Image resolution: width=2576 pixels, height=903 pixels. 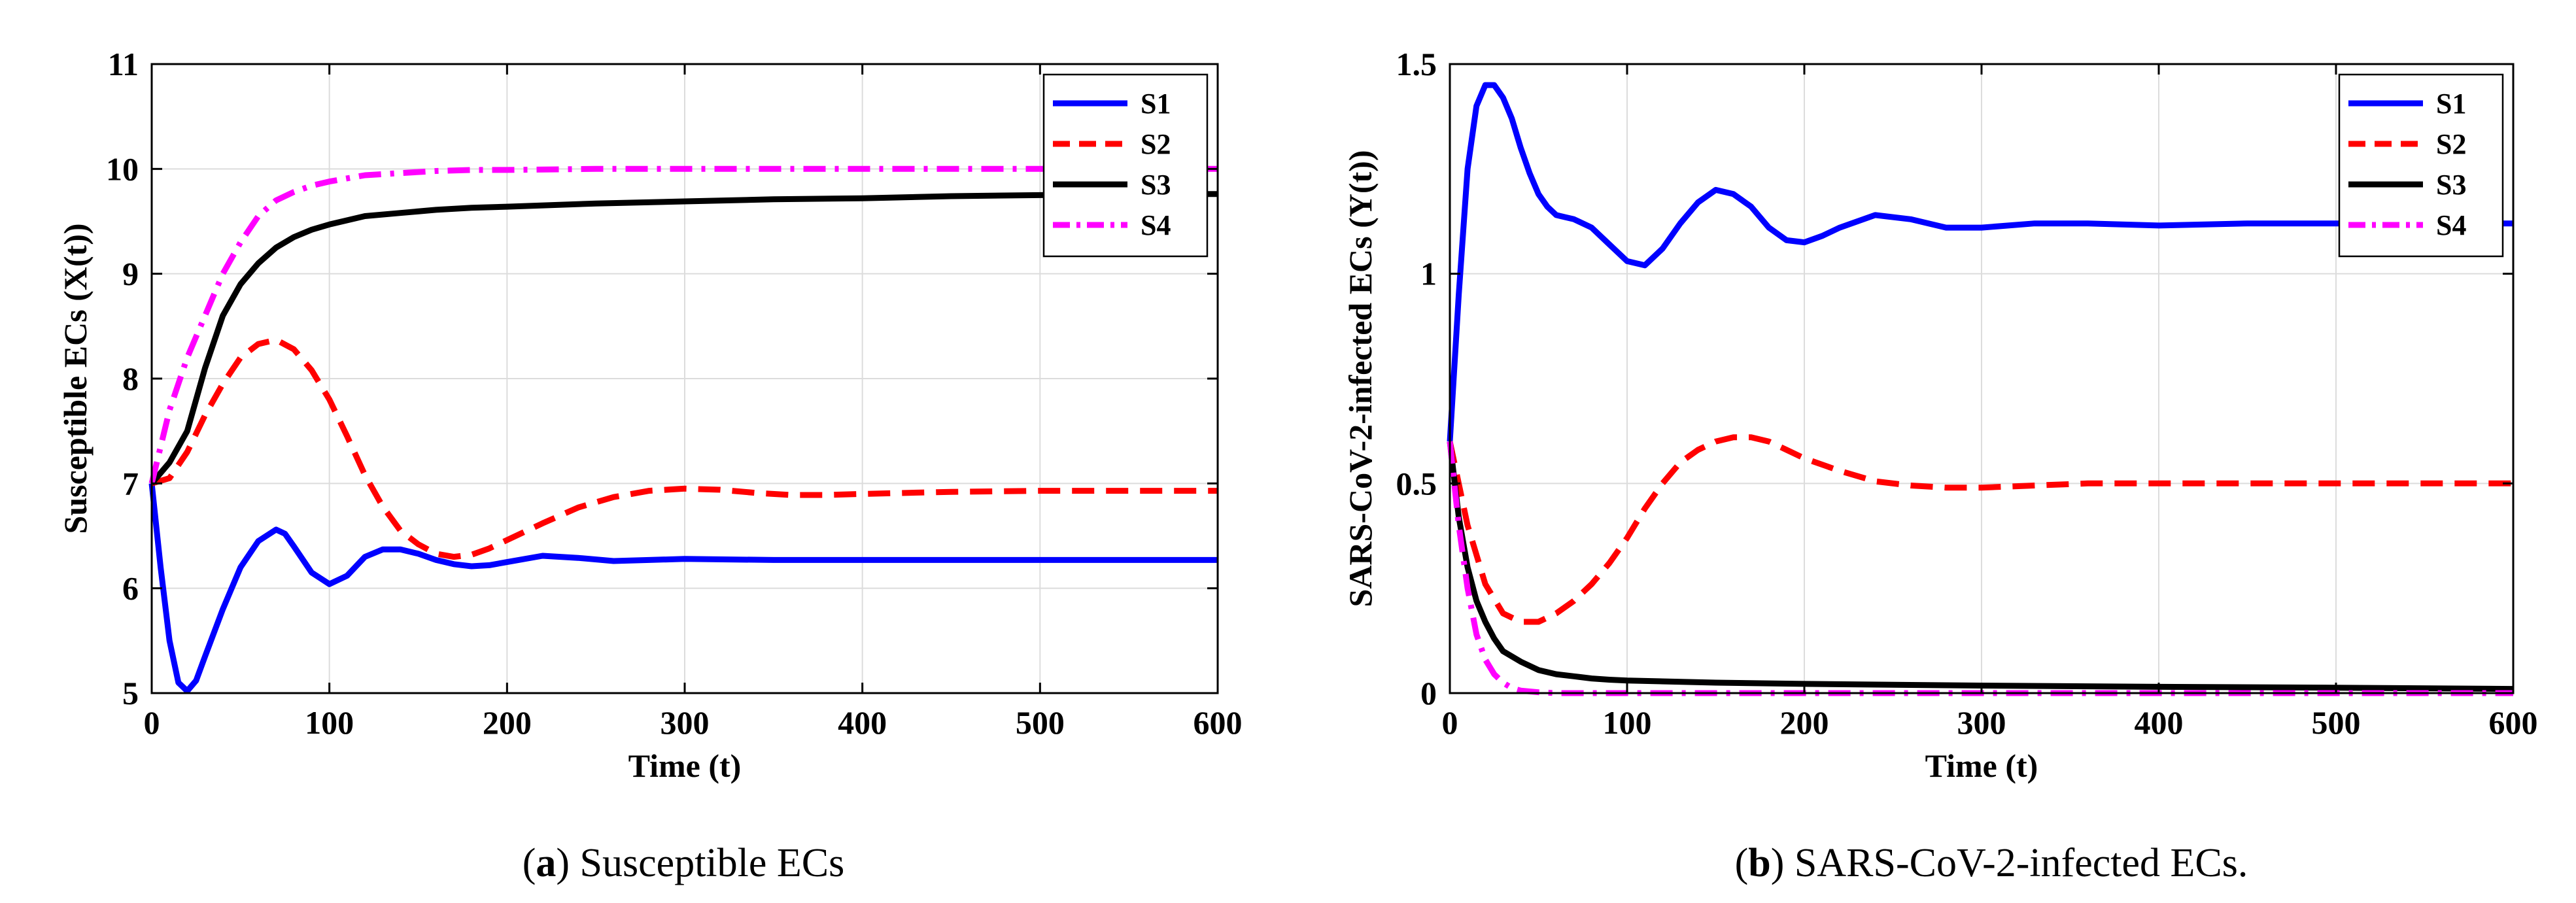 I want to click on caption-a: (a) Susceptible ECs, so click(x=684, y=863).